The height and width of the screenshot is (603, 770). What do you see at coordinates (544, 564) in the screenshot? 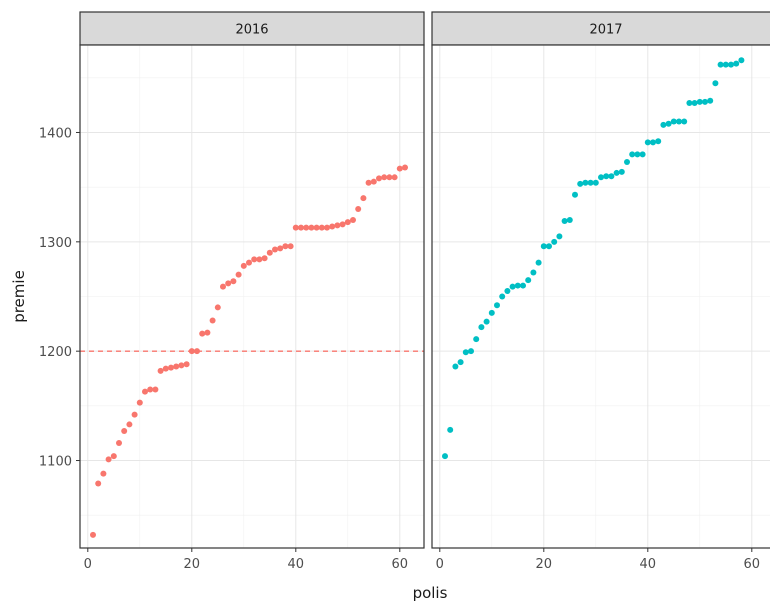
I see `x-tick-label: 20` at bounding box center [544, 564].